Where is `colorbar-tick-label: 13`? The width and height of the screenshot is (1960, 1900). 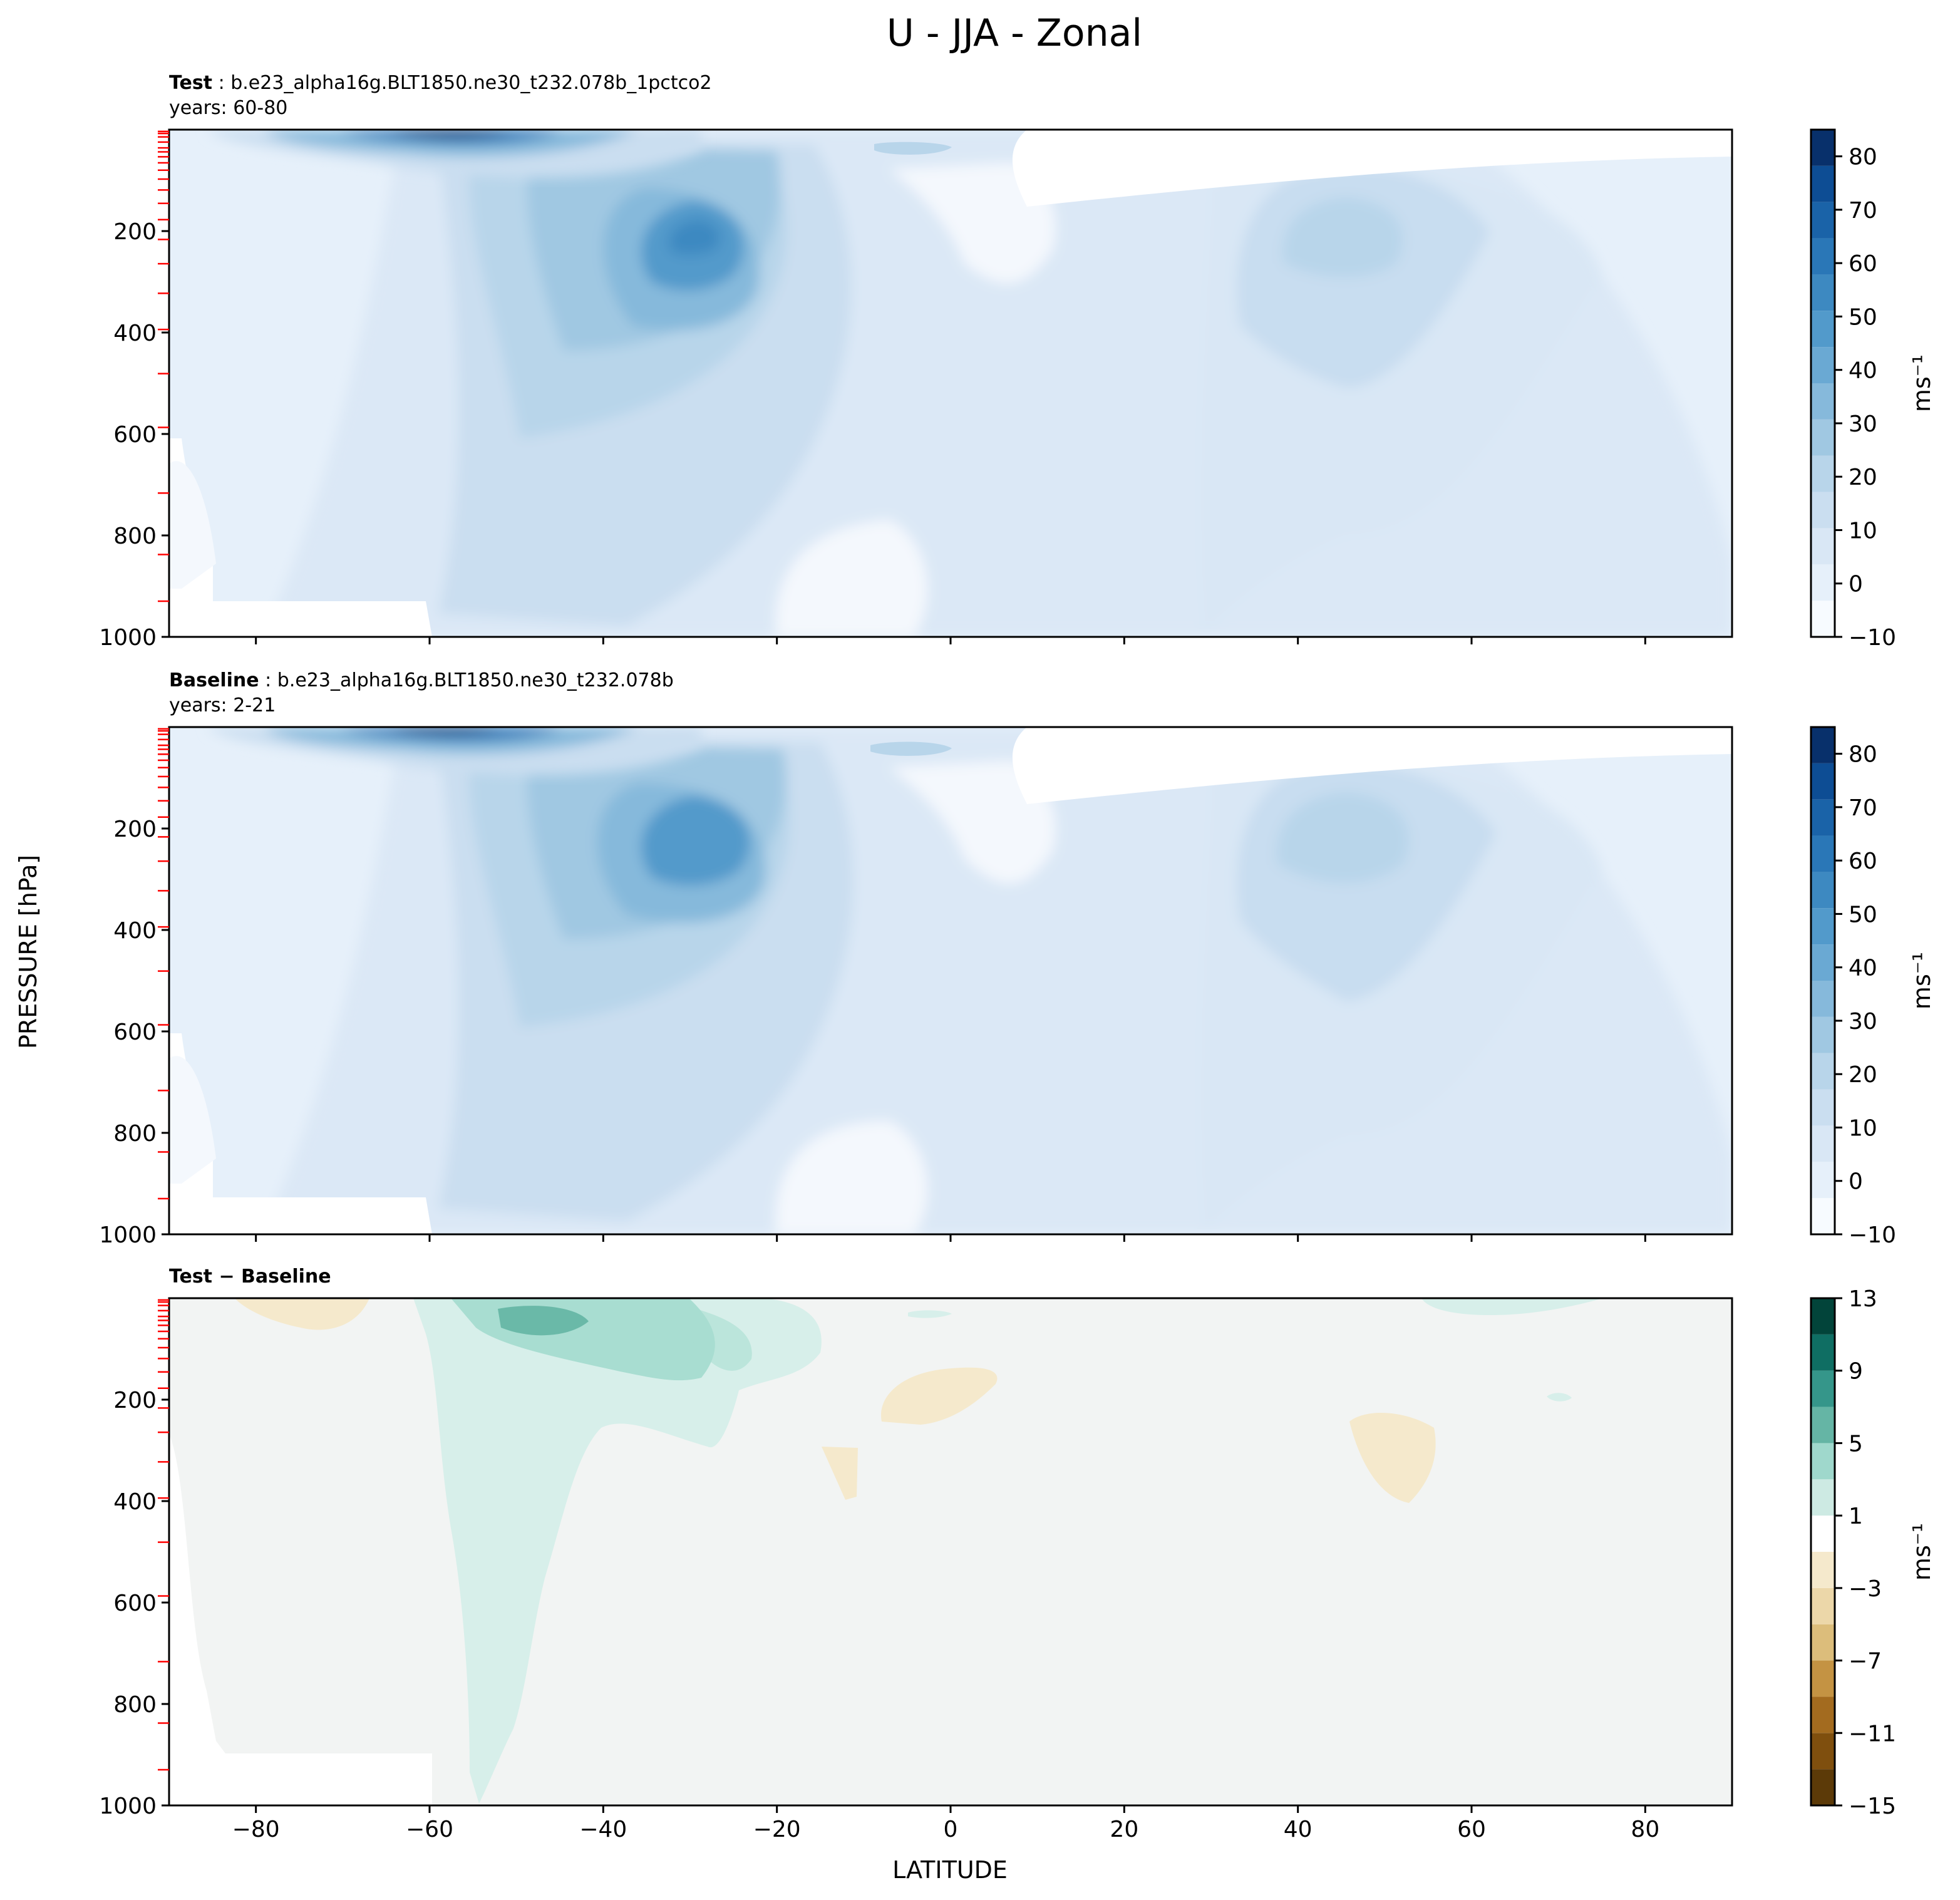 colorbar-tick-label: 13 is located at coordinates (1863, 1299).